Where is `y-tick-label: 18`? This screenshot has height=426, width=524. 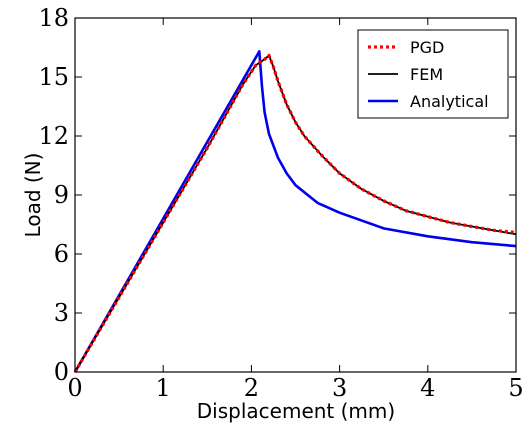 y-tick-label: 18 is located at coordinates (53, 18).